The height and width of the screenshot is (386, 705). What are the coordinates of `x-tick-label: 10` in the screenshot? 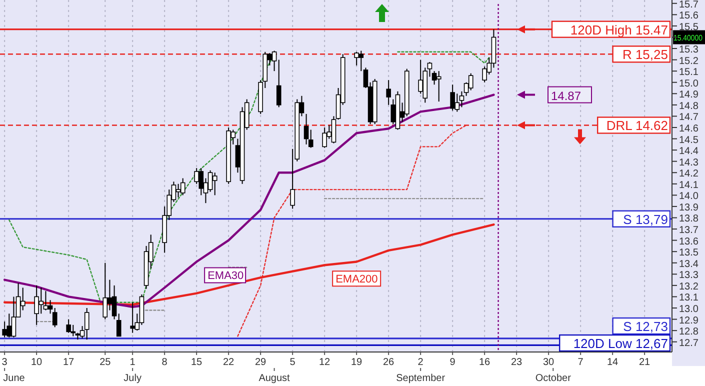 It's located at (37, 362).